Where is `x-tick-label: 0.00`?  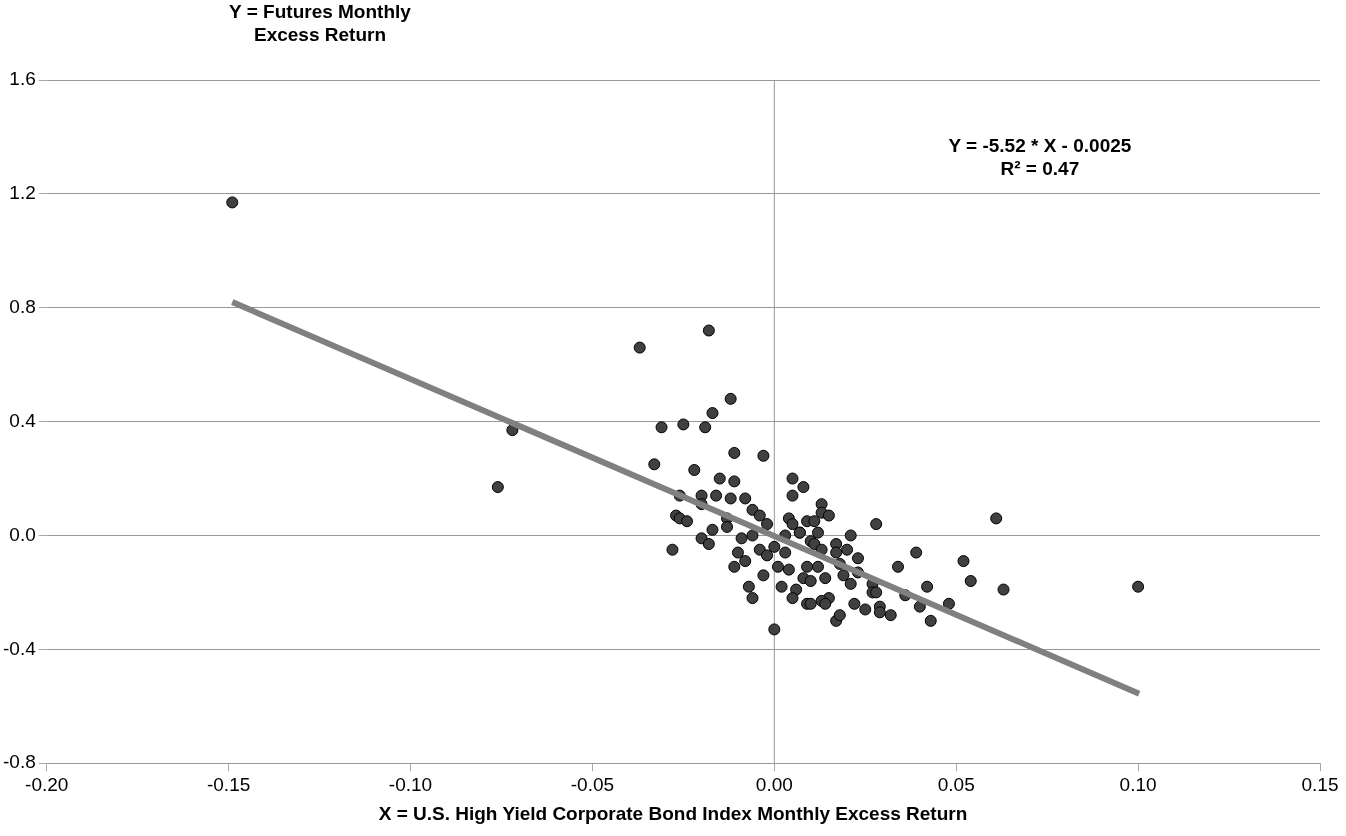 x-tick-label: 0.00 is located at coordinates (774, 784).